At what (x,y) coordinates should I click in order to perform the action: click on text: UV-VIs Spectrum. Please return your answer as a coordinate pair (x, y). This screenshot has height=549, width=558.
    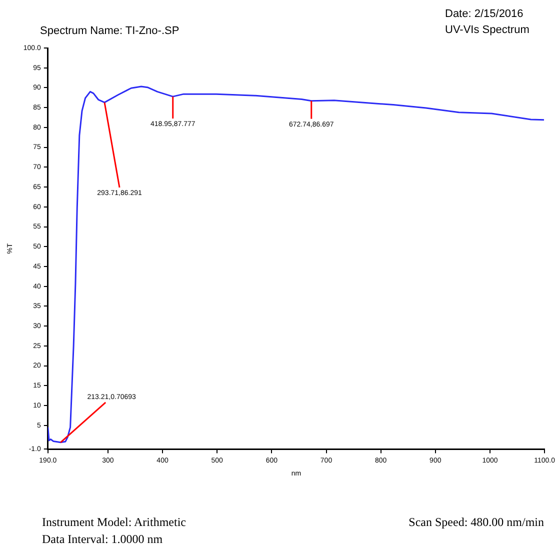
    Looking at the image, I should click on (487, 30).